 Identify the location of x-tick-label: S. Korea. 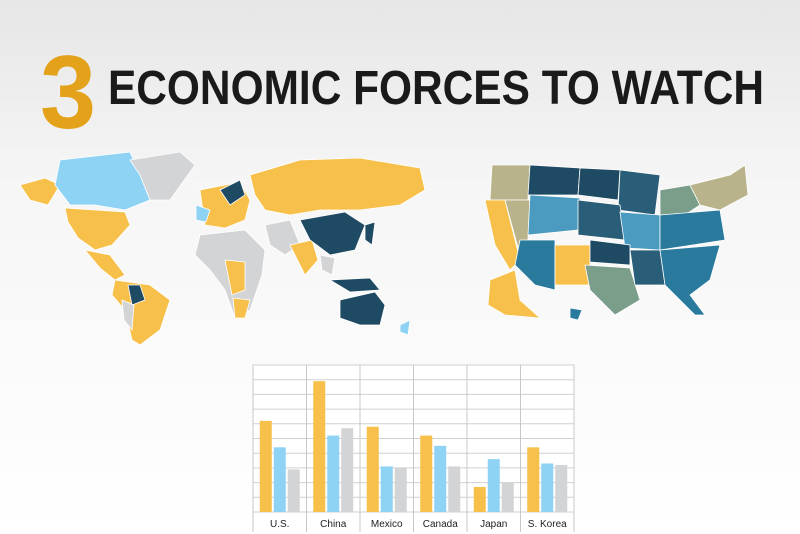
(547, 524).